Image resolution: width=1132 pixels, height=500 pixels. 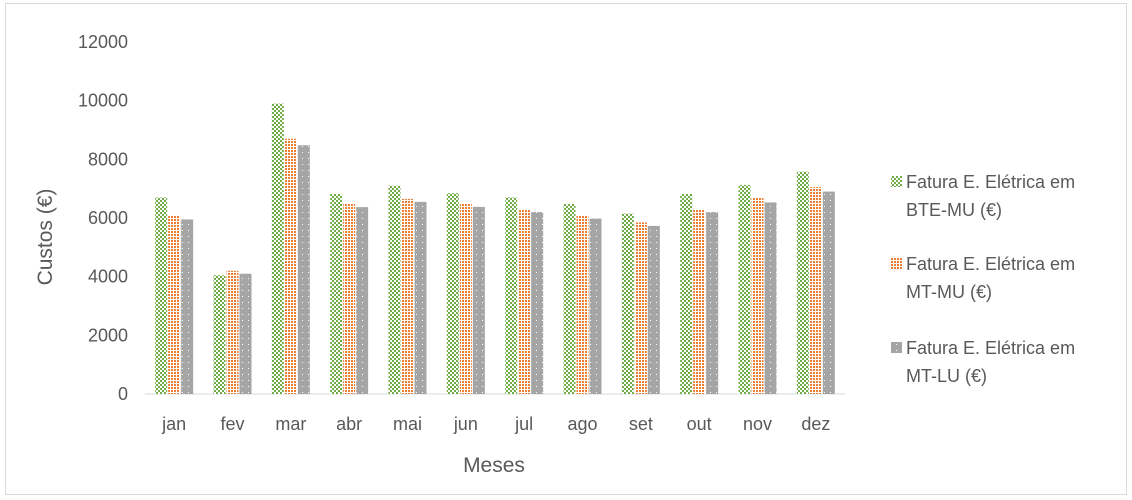 I want to click on legend-item: Fatura E. Elétrica em MT-LU (€), so click(x=983, y=362).